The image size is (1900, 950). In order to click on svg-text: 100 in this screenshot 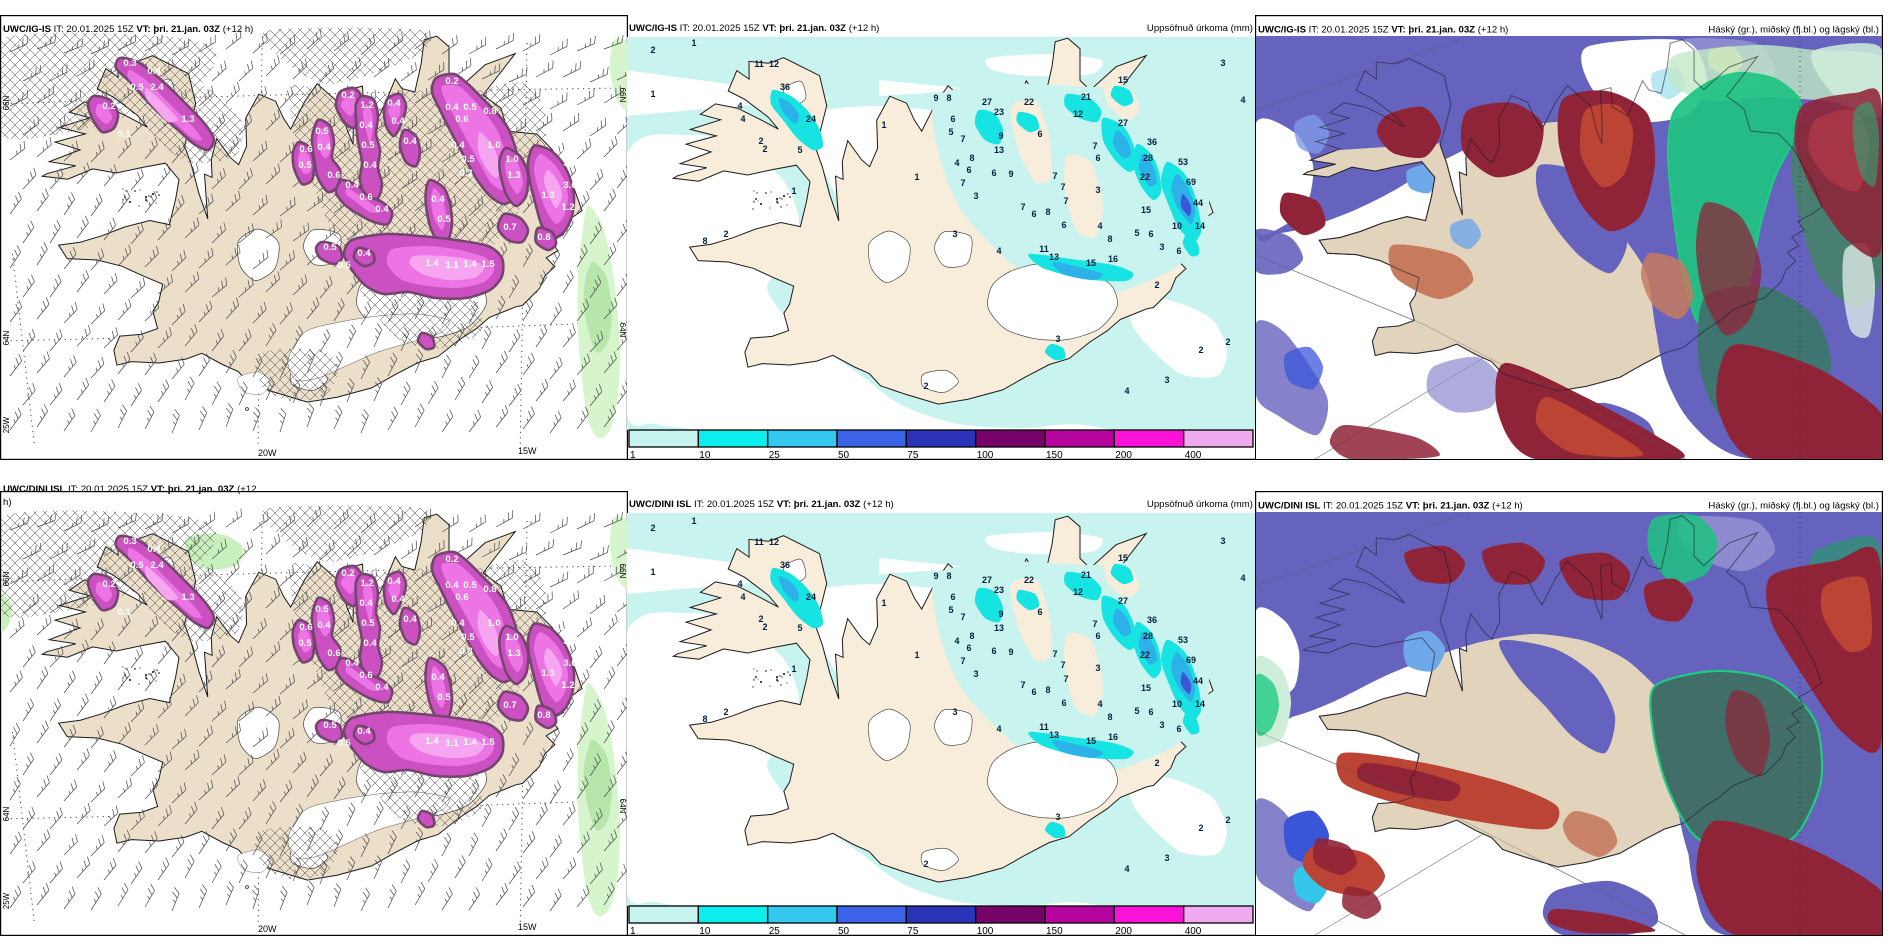, I will do `click(985, 931)`.